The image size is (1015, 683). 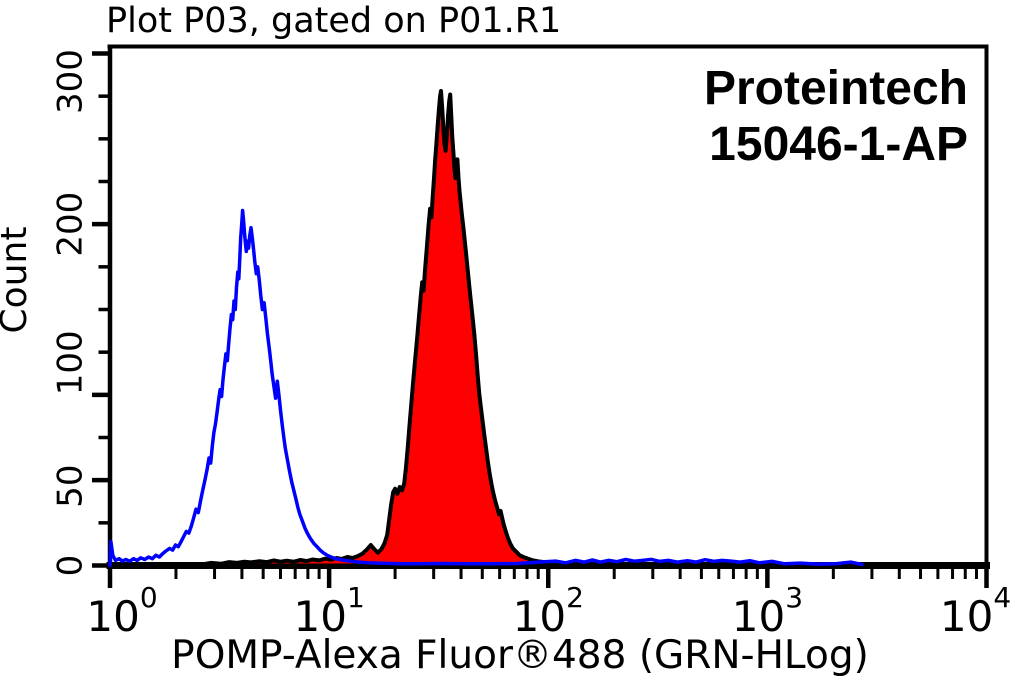 What do you see at coordinates (836, 88) in the screenshot?
I see `watermark-vendor: Proteintech` at bounding box center [836, 88].